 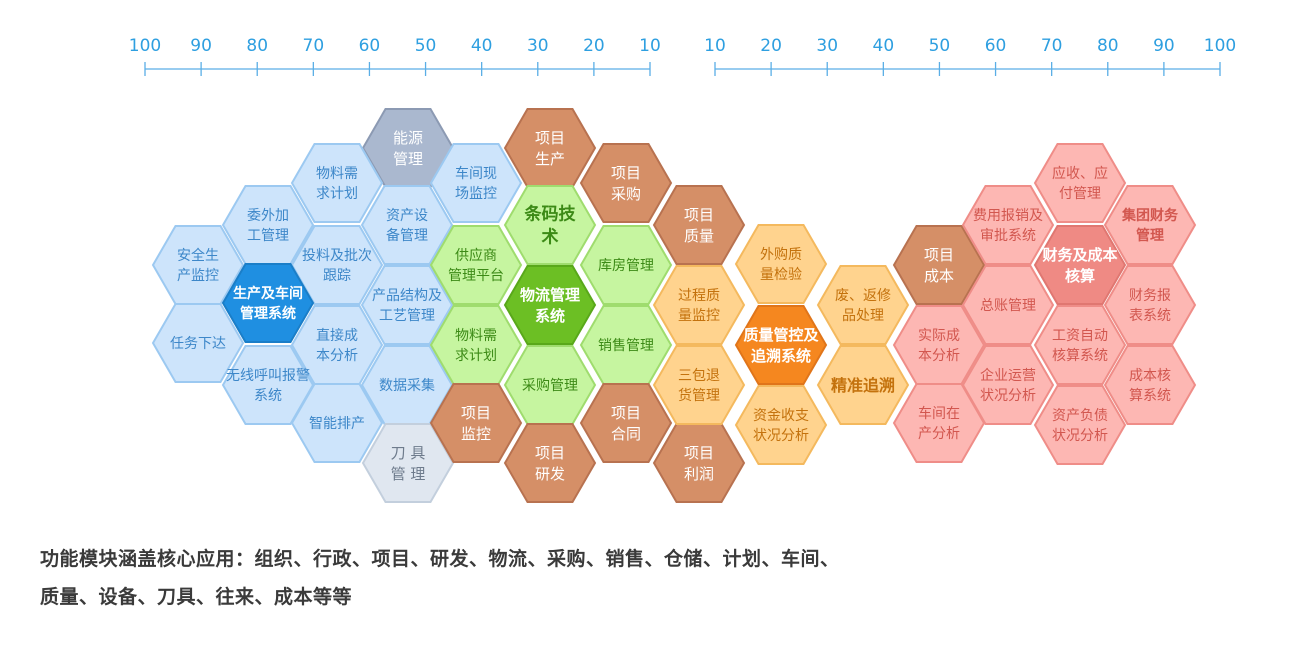 I want to click on tick-label: 20, so click(x=771, y=46).